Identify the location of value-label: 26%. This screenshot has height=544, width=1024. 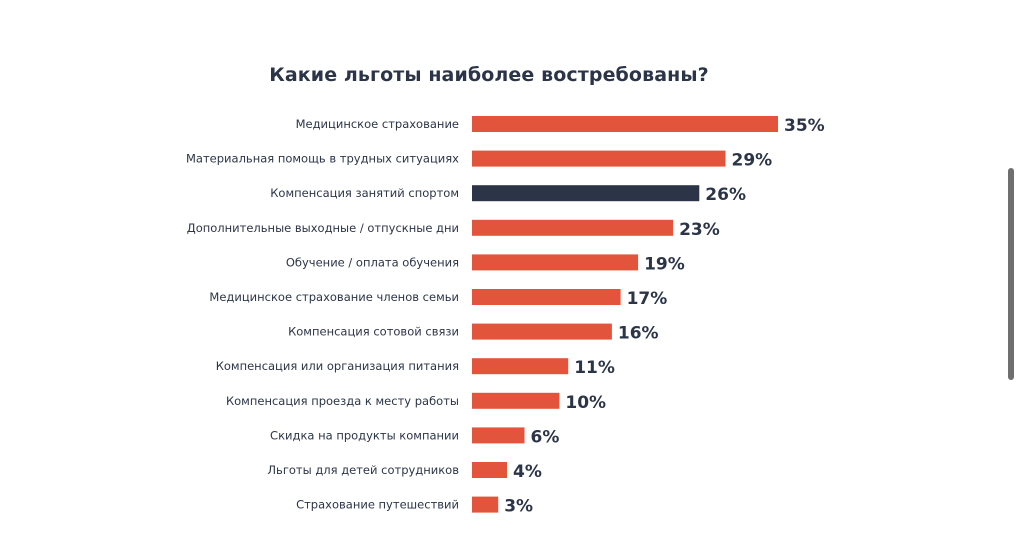
(725, 195).